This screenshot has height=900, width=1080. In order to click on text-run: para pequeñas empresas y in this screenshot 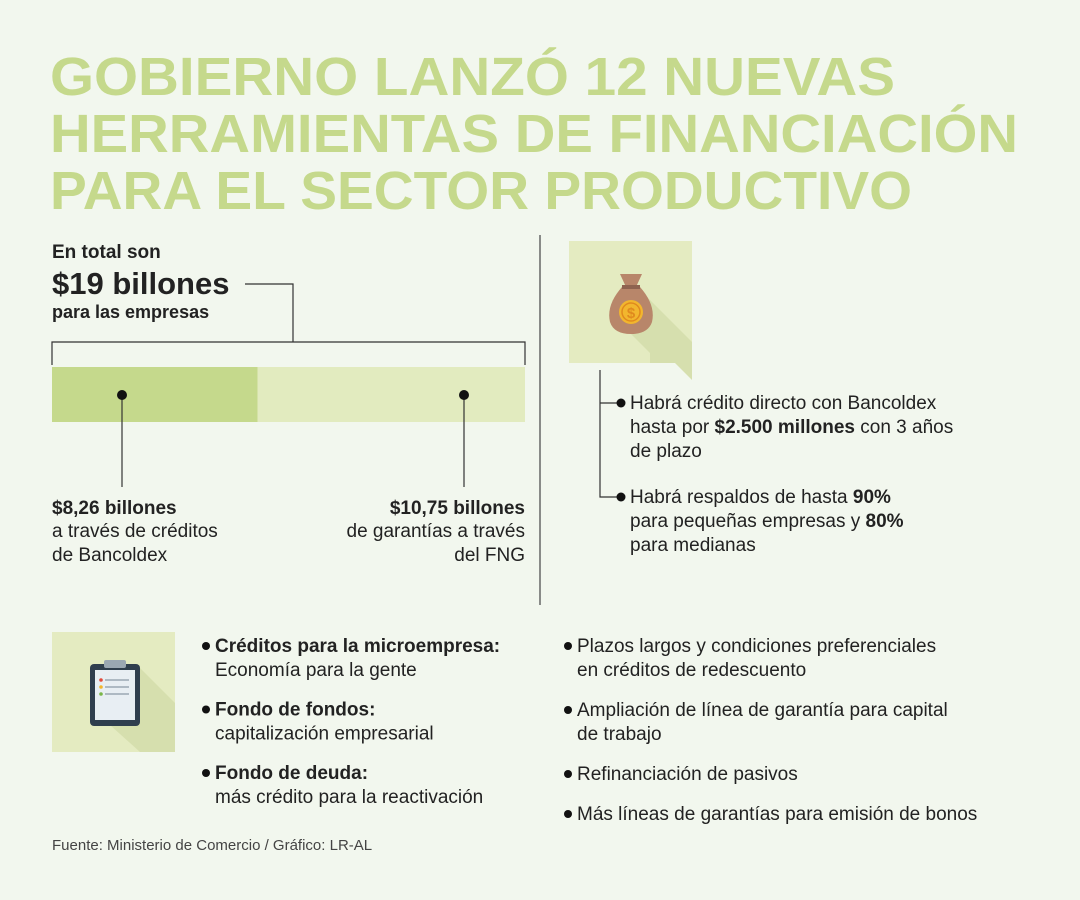, I will do `click(748, 521)`.